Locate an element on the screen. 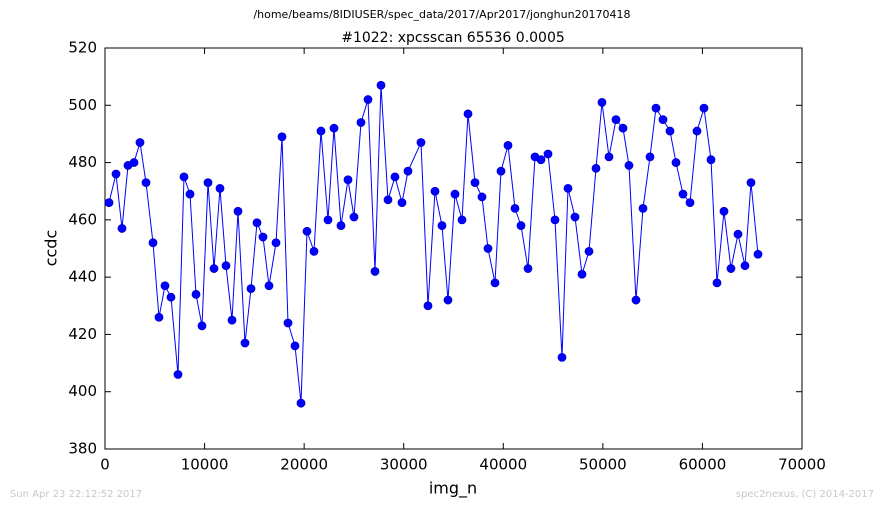 Image resolution: width=884 pixels, height=509 pixels. footer-right: spec2nexus, (C) 2014-2017 is located at coordinates (805, 494).